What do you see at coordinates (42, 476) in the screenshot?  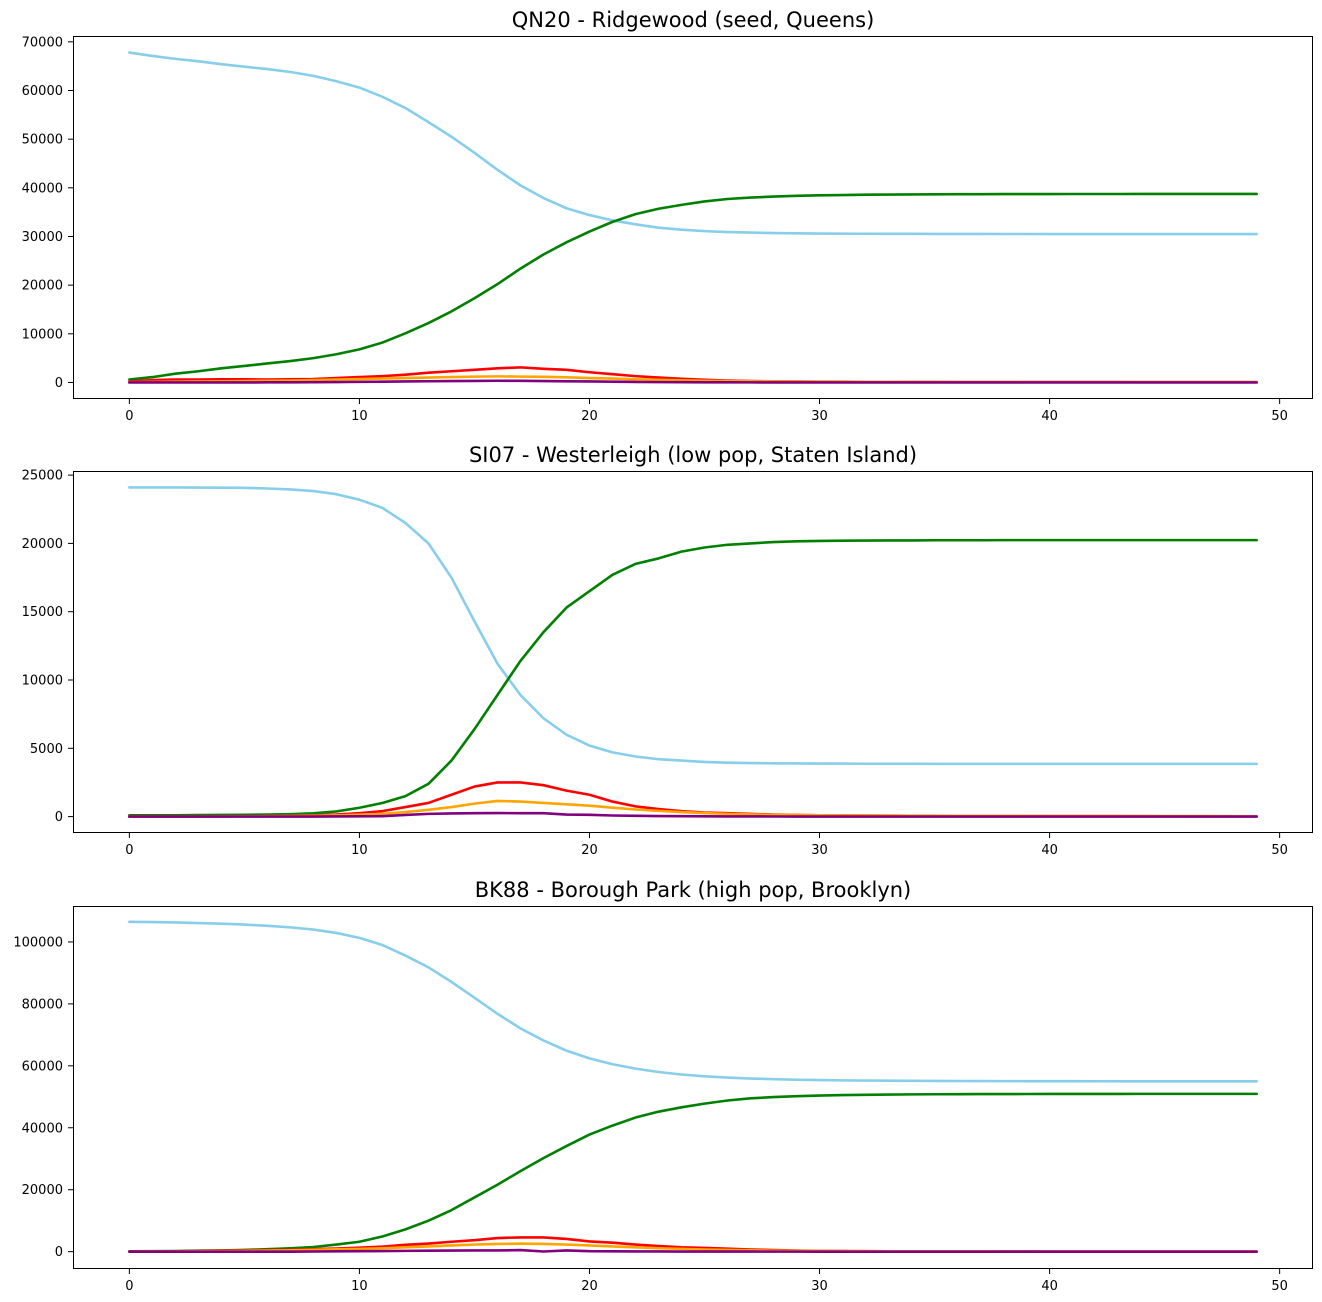 I see `y-tick-label: 25000` at bounding box center [42, 476].